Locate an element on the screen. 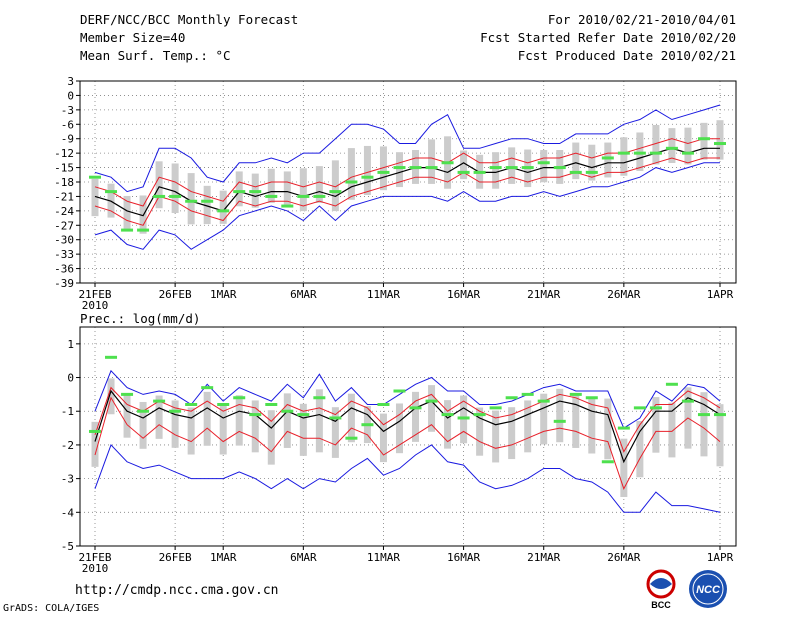 The height and width of the screenshot is (618, 800). y-tick-label: -3 is located at coordinates (67, 479).